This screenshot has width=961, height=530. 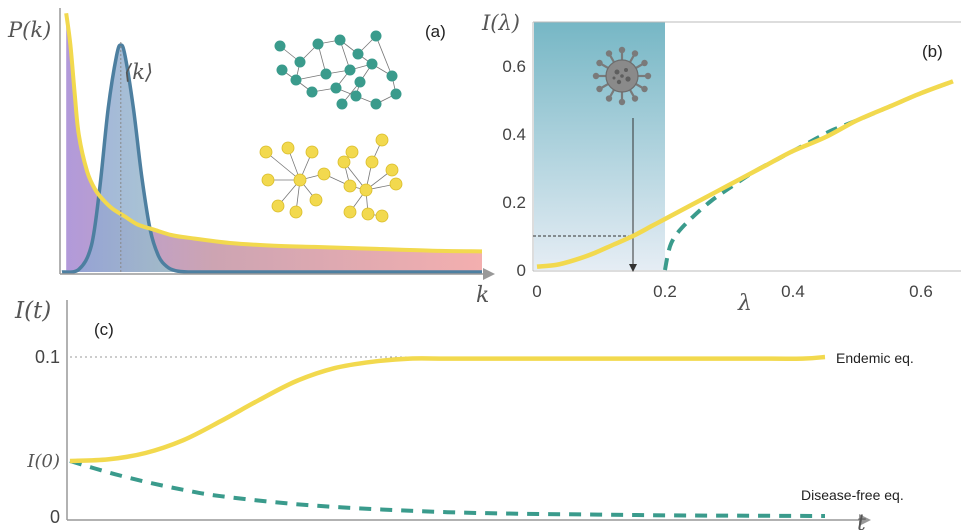 I want to click on random-network-icon, so click(x=338, y=70).